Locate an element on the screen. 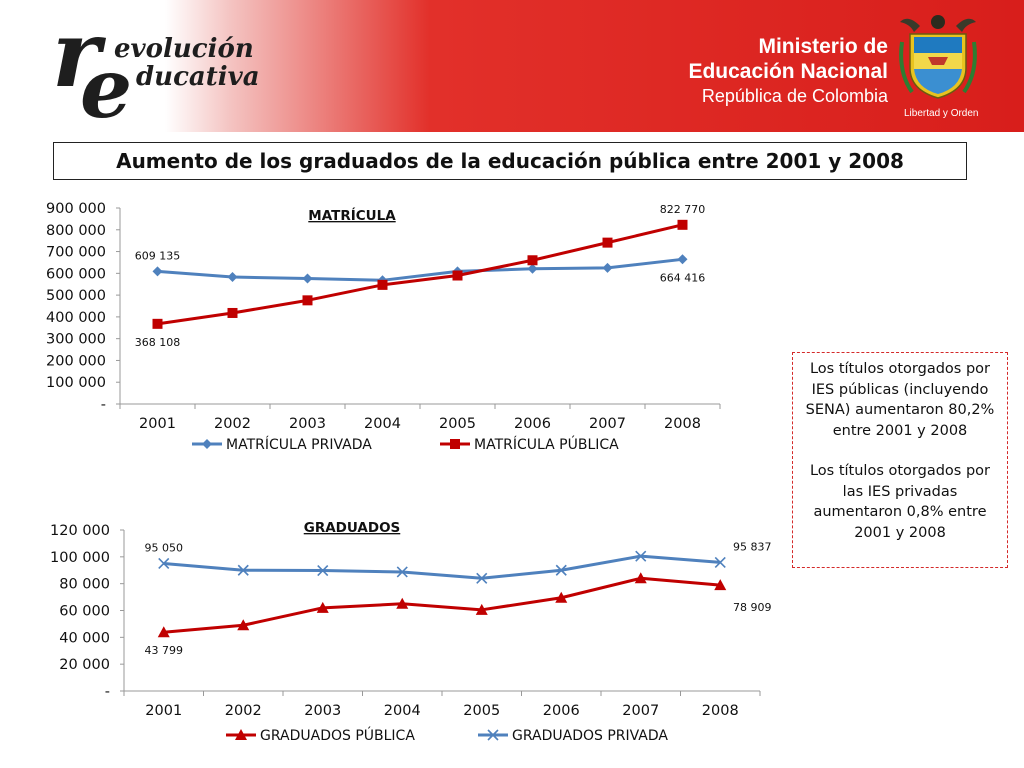 This screenshot has width=1024, height=768. chart-title: MATRÍCULA is located at coordinates (352, 215).